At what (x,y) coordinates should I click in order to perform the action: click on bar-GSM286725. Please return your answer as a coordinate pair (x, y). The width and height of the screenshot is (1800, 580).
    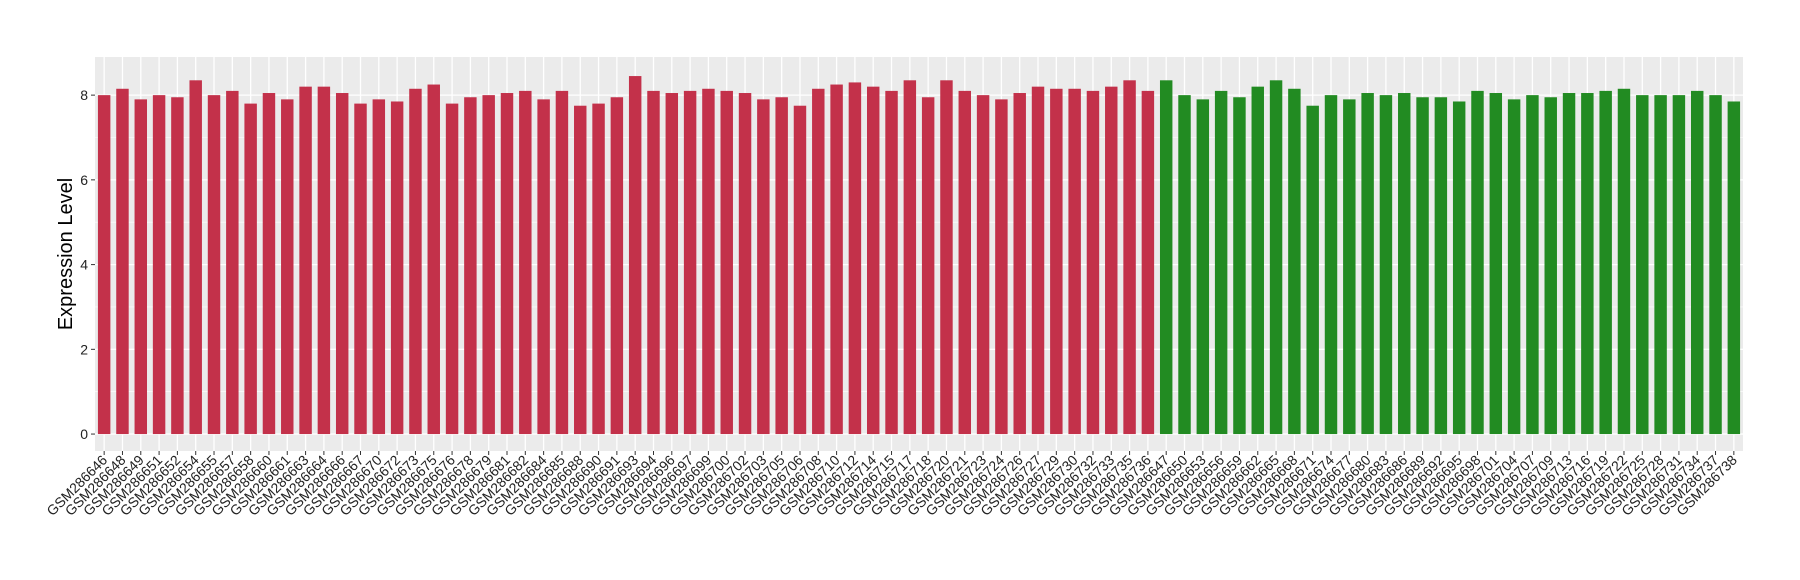
    Looking at the image, I should click on (1642, 265).